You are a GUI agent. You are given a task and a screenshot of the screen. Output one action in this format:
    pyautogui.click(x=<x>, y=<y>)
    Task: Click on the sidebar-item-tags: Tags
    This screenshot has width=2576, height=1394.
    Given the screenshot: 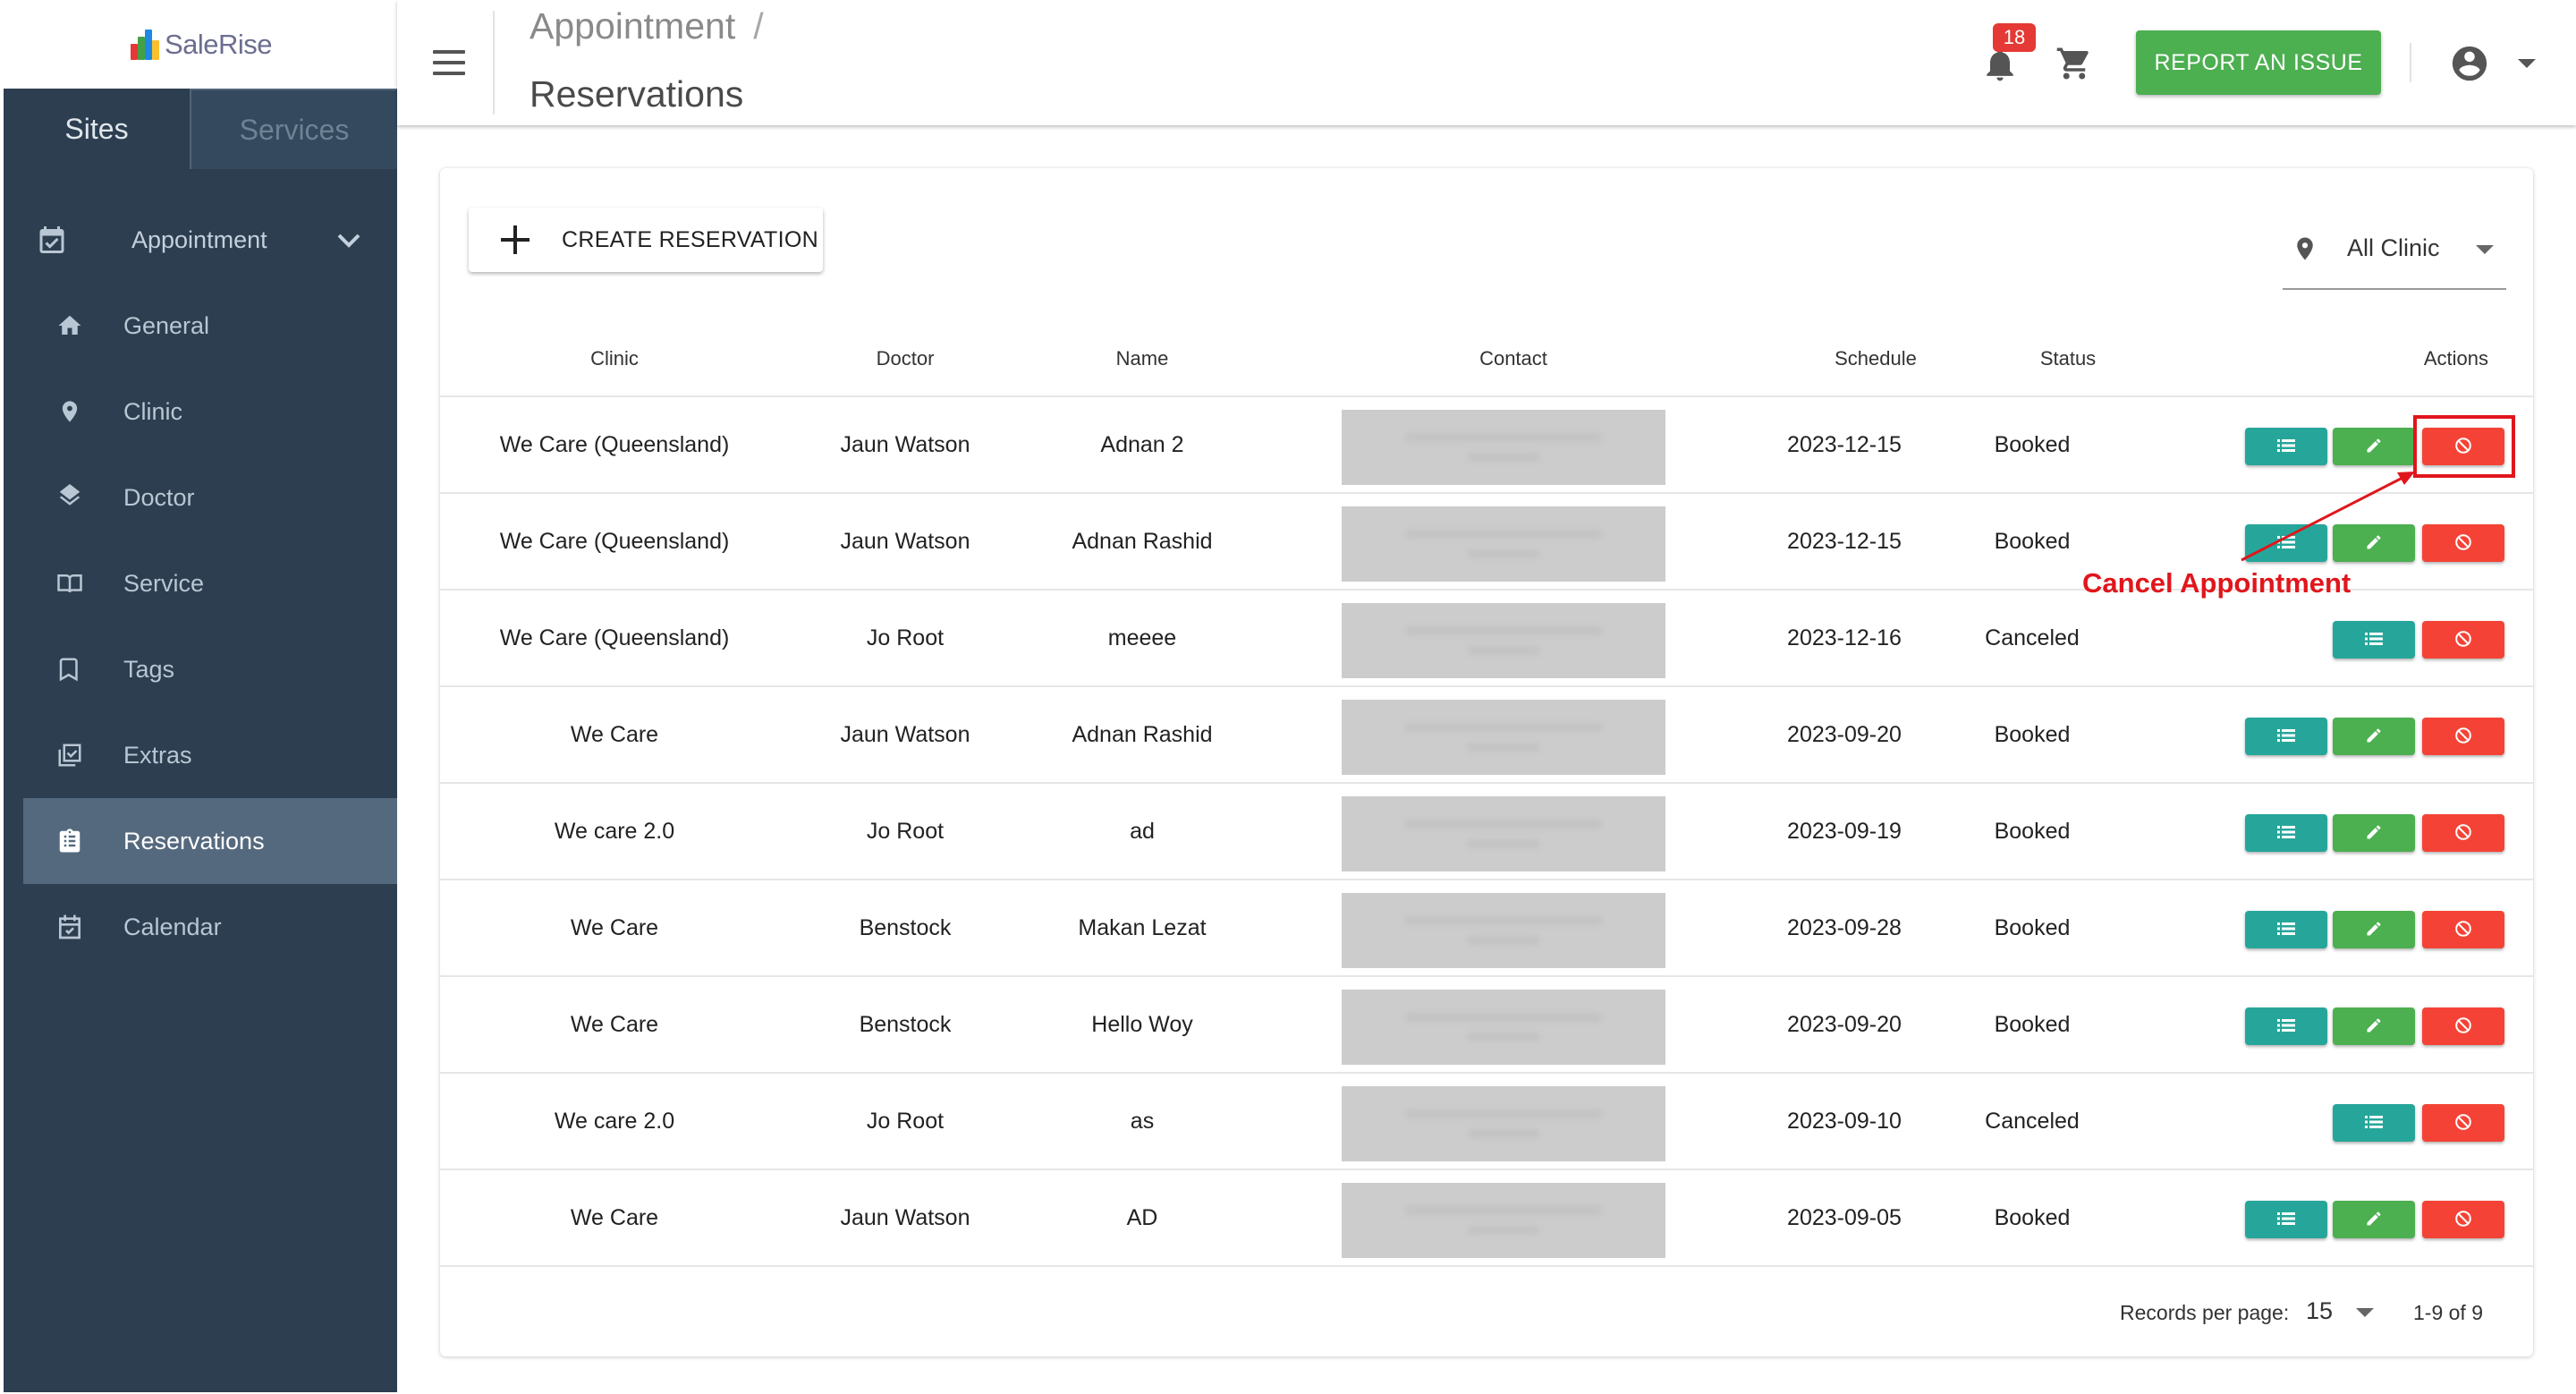 What is the action you would take?
    pyautogui.click(x=200, y=669)
    